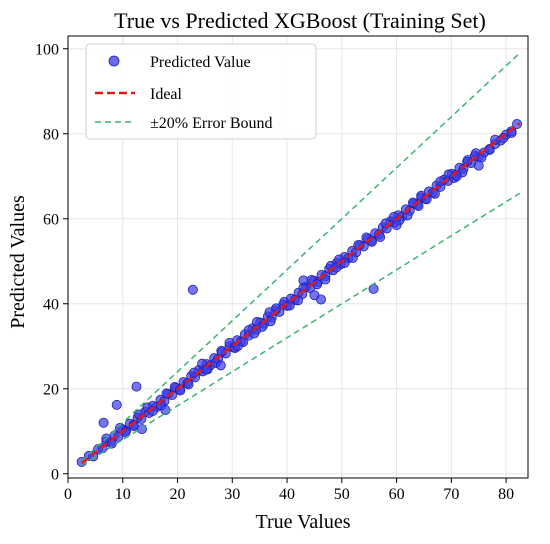 This screenshot has width=550, height=544. Describe the element at coordinates (166, 94) in the screenshot. I see `legend-label-ideal: Ideal` at that location.